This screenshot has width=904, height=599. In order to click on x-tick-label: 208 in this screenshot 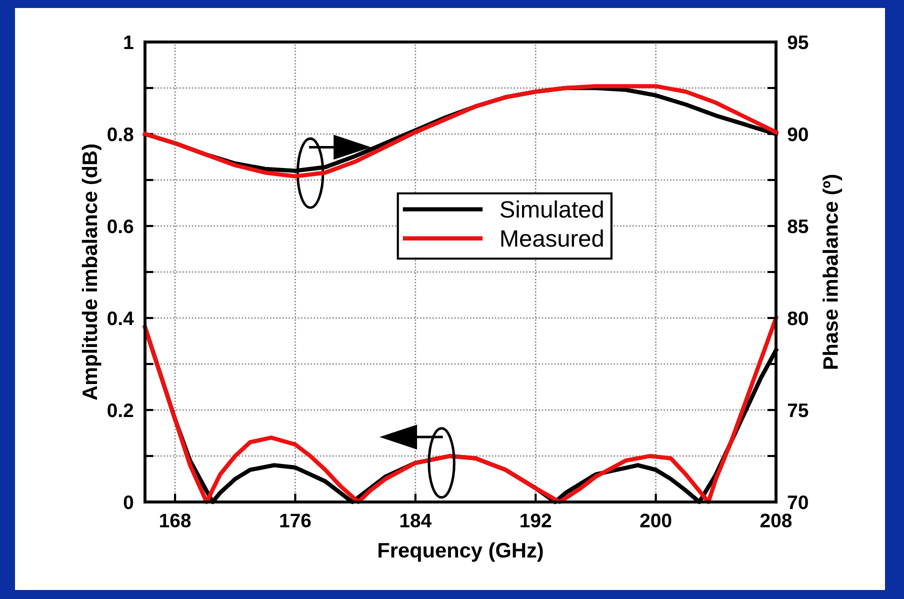, I will do `click(776, 521)`.